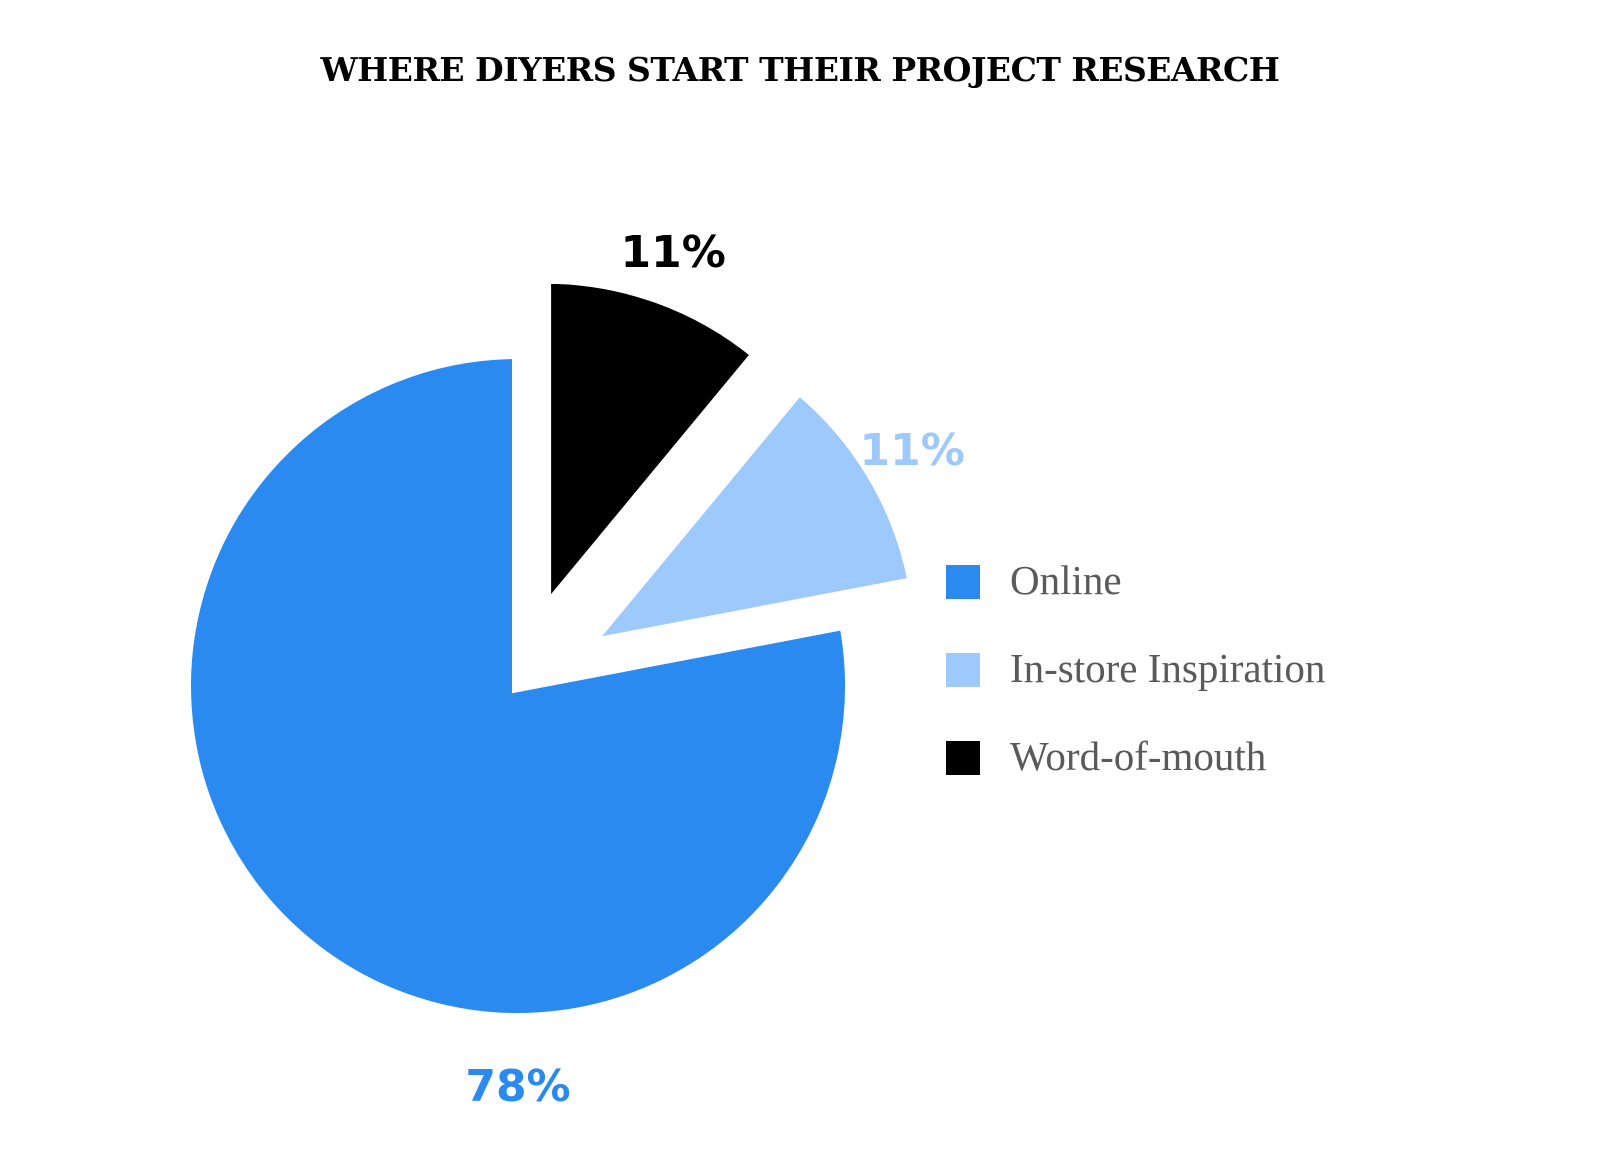 Image resolution: width=1600 pixels, height=1176 pixels. What do you see at coordinates (672, 252) in the screenshot?
I see `pie-label-word-of-mouth: 11%` at bounding box center [672, 252].